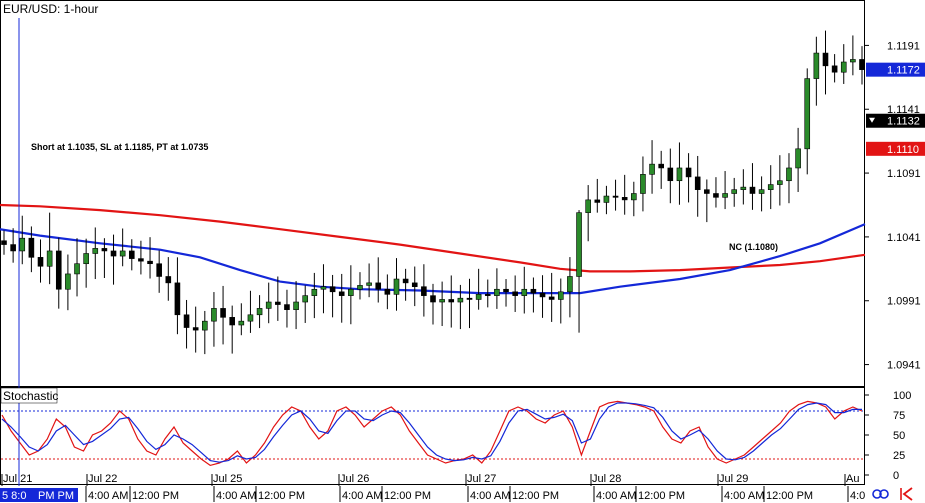 The image size is (925, 503). Describe the element at coordinates (903, 122) in the screenshot. I see `price-tag-label: 1.1132` at that location.